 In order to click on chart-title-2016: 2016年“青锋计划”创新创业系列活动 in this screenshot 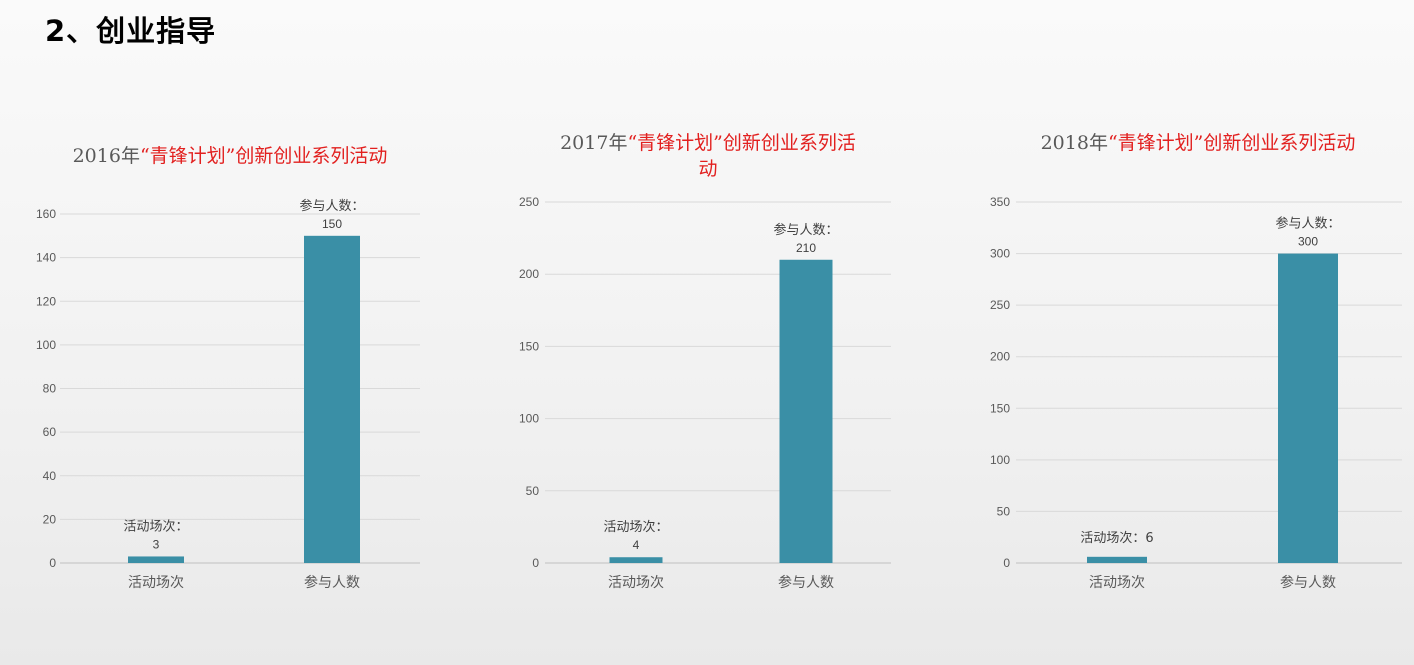, I will do `click(230, 156)`.